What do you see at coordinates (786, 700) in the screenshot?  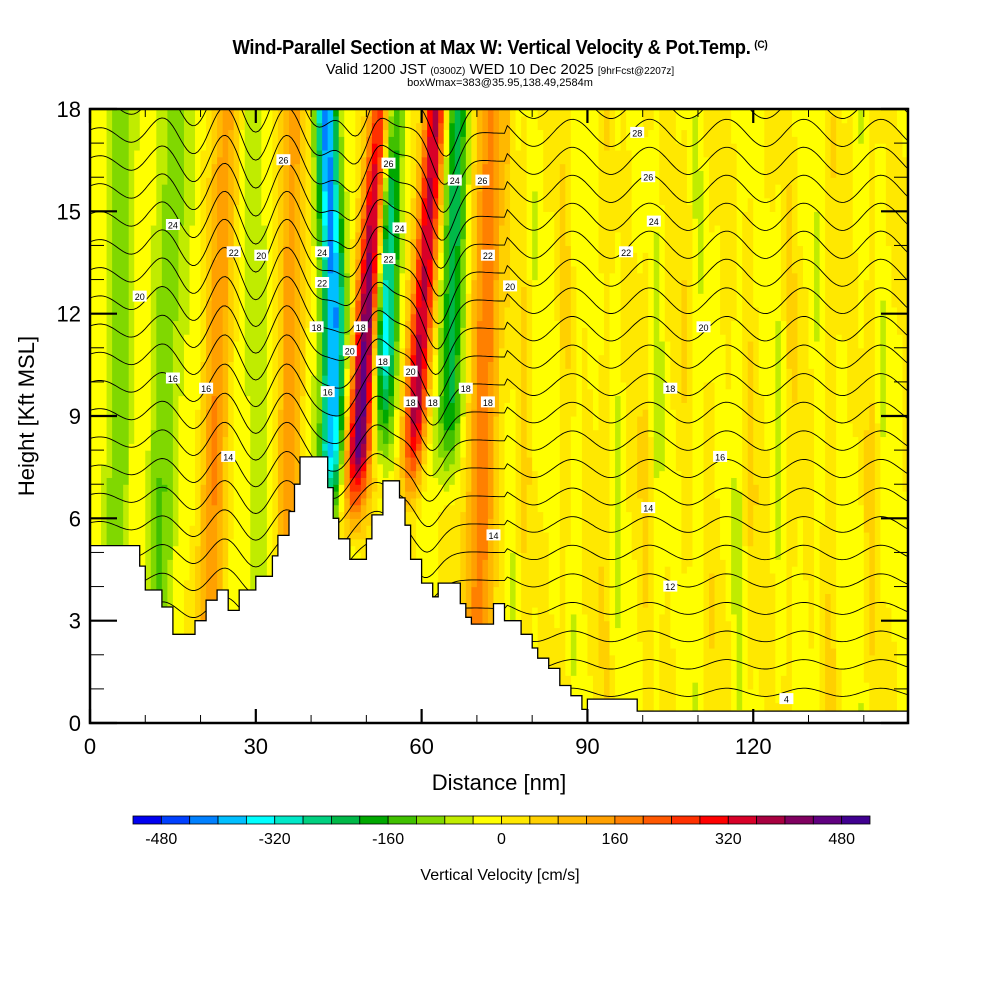 I see `contour-label-text: 4` at bounding box center [786, 700].